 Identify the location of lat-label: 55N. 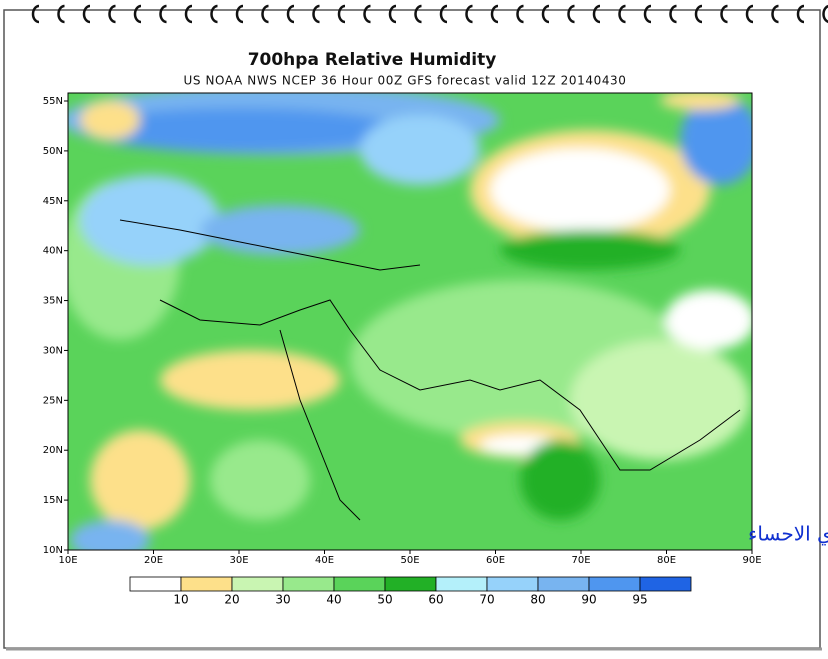
(53, 101).